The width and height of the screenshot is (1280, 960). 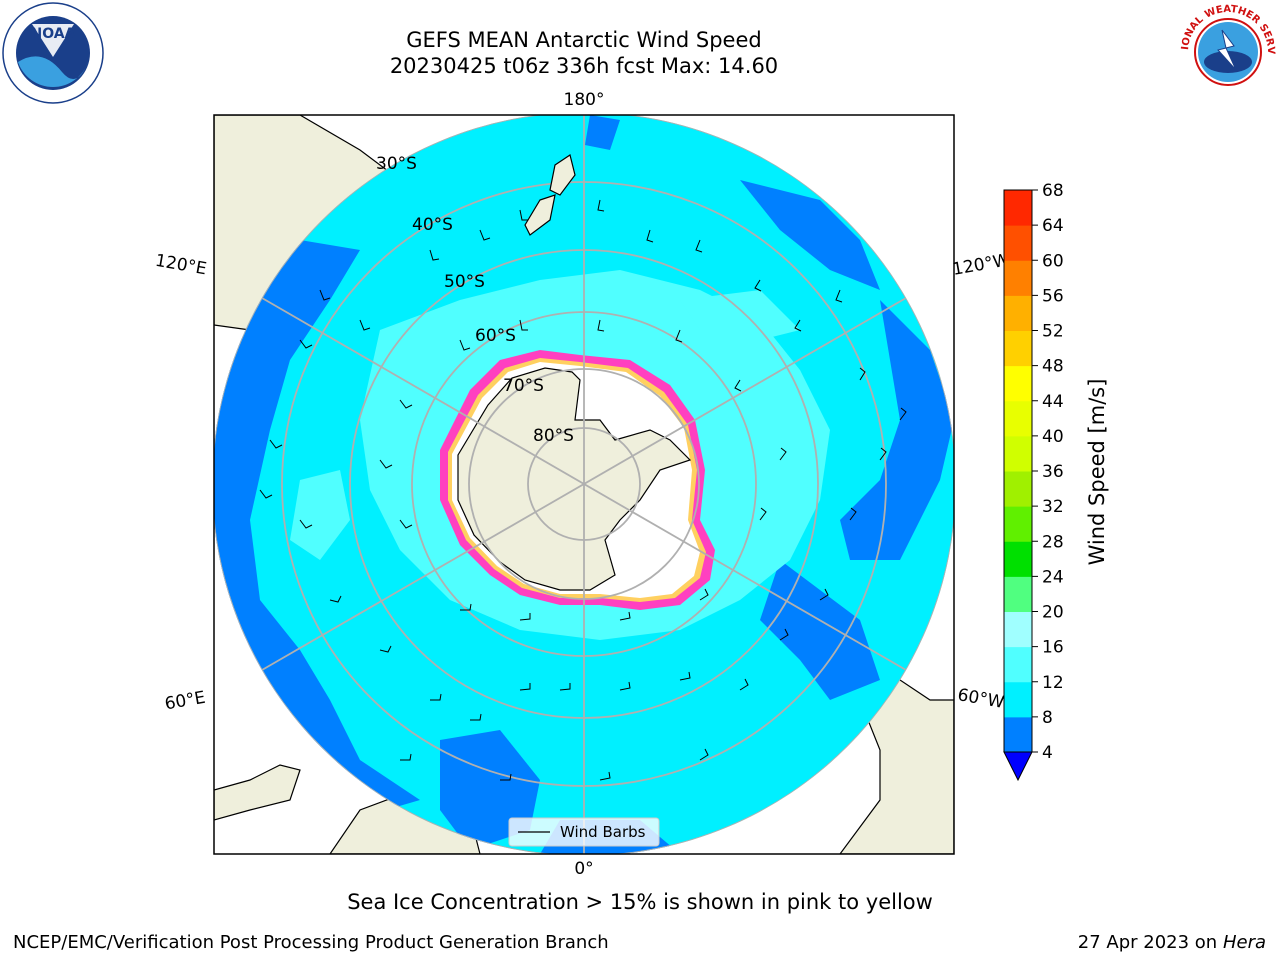 What do you see at coordinates (1053, 367) in the screenshot?
I see `colorbar-tick-label: 48` at bounding box center [1053, 367].